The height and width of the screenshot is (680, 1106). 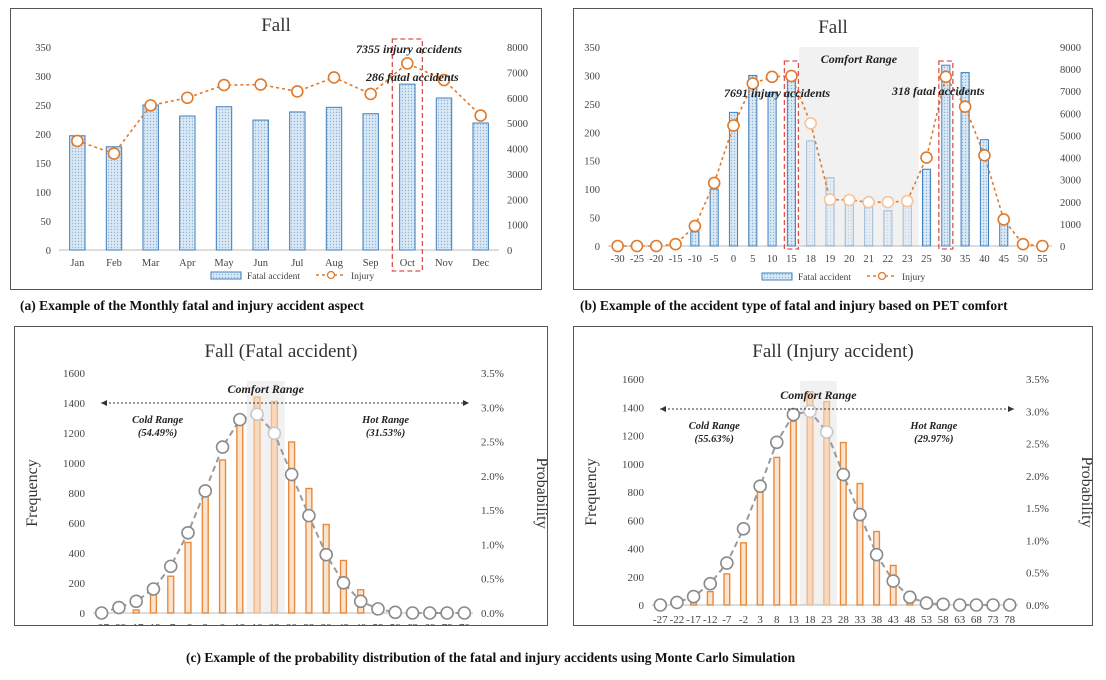 I want to click on chart-title: Fall (Injury accident), so click(x=832, y=351).